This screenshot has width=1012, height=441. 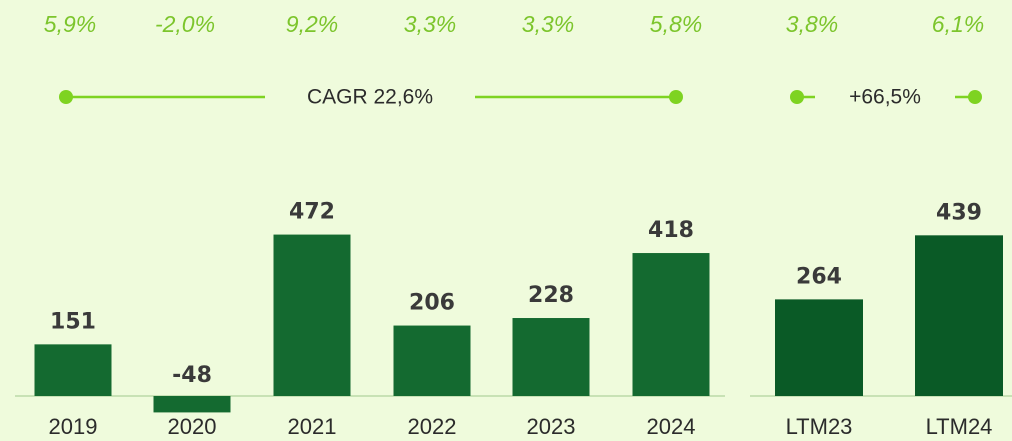 What do you see at coordinates (312, 24) in the screenshot?
I see `growth-label: 9,2%` at bounding box center [312, 24].